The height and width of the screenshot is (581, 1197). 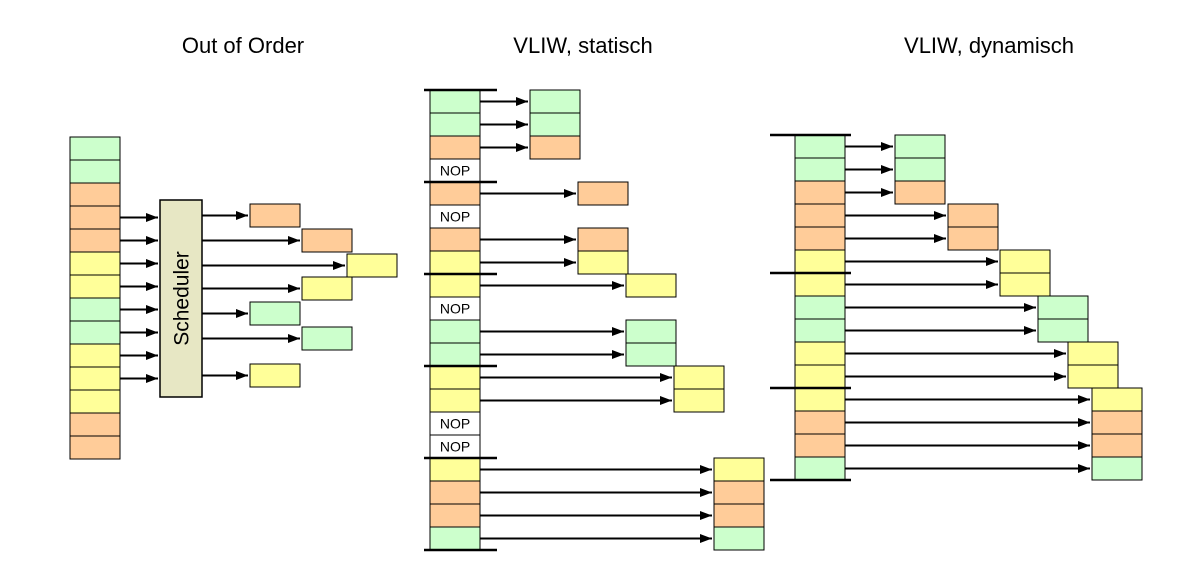 I want to click on panel-title-out-of-order: Out of Order, so click(x=243, y=45).